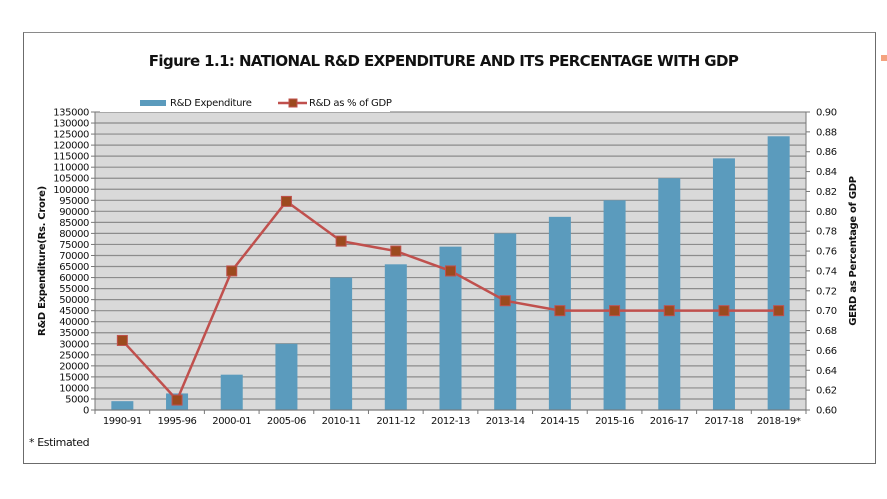 The width and height of the screenshot is (887, 499). What do you see at coordinates (779, 421) in the screenshot?
I see `x-tick-label: 2018-19*` at bounding box center [779, 421].